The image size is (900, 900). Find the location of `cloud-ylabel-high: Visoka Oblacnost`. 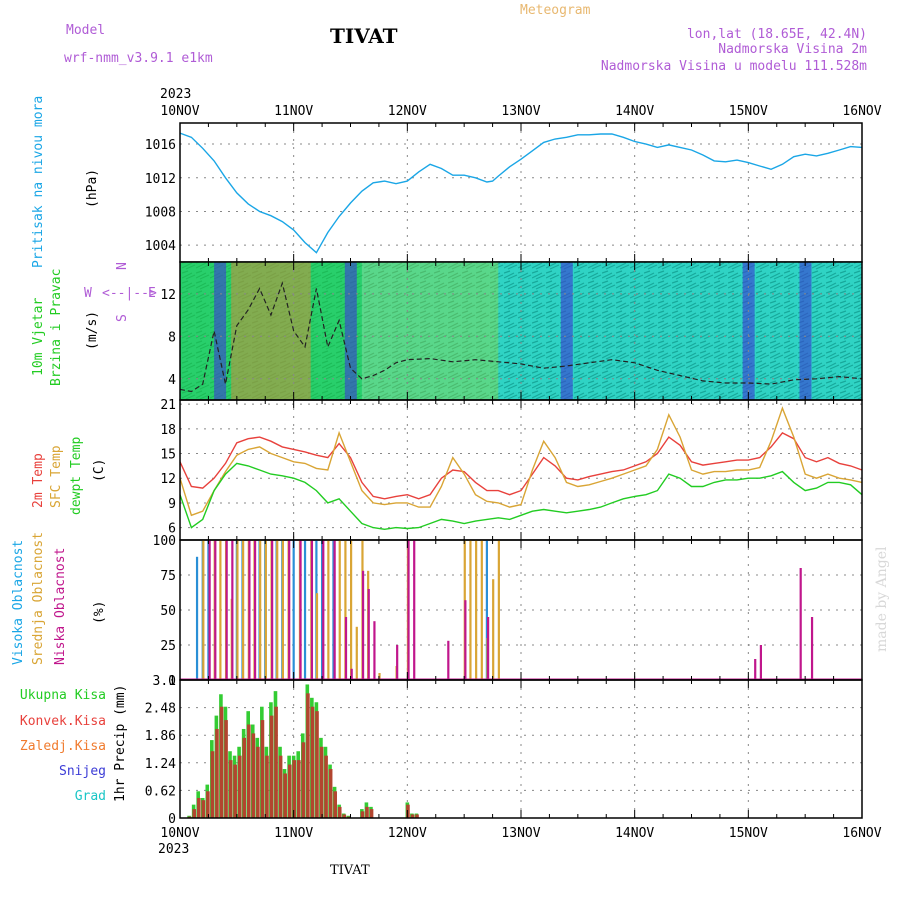

cloud-ylabel-high: Visoka Oblacnost is located at coordinates (18, 602).